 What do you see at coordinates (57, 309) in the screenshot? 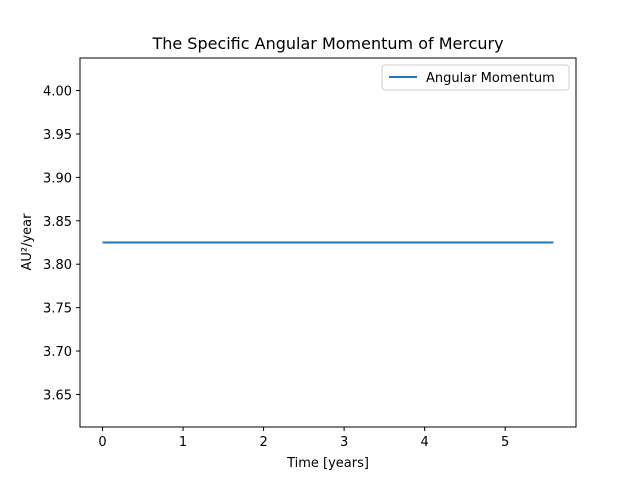
I see `y-tick-label: 3.75` at bounding box center [57, 309].